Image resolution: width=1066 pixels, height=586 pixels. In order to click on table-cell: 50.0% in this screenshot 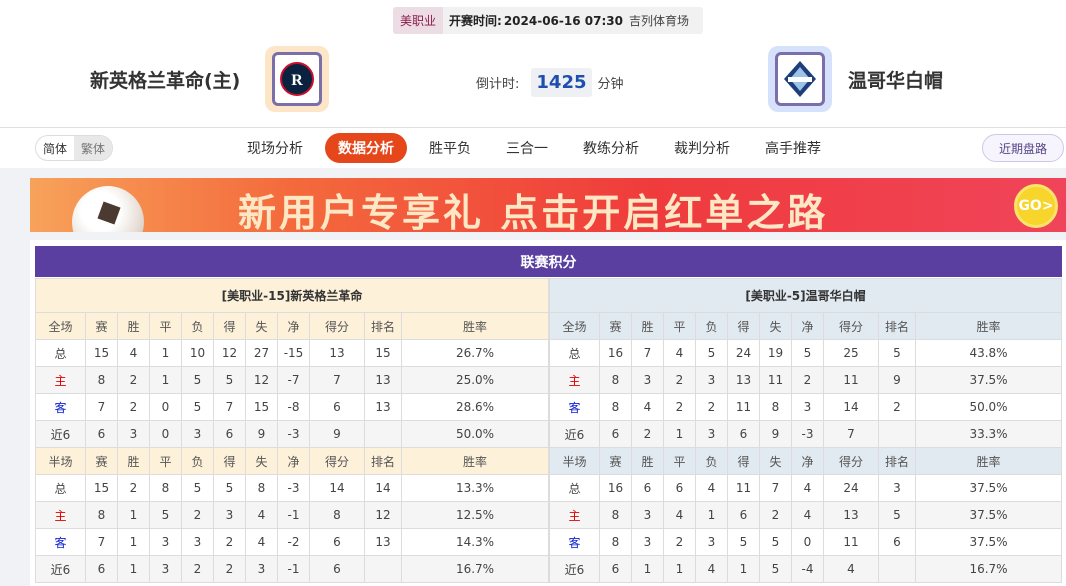, I will do `click(988, 407)`.